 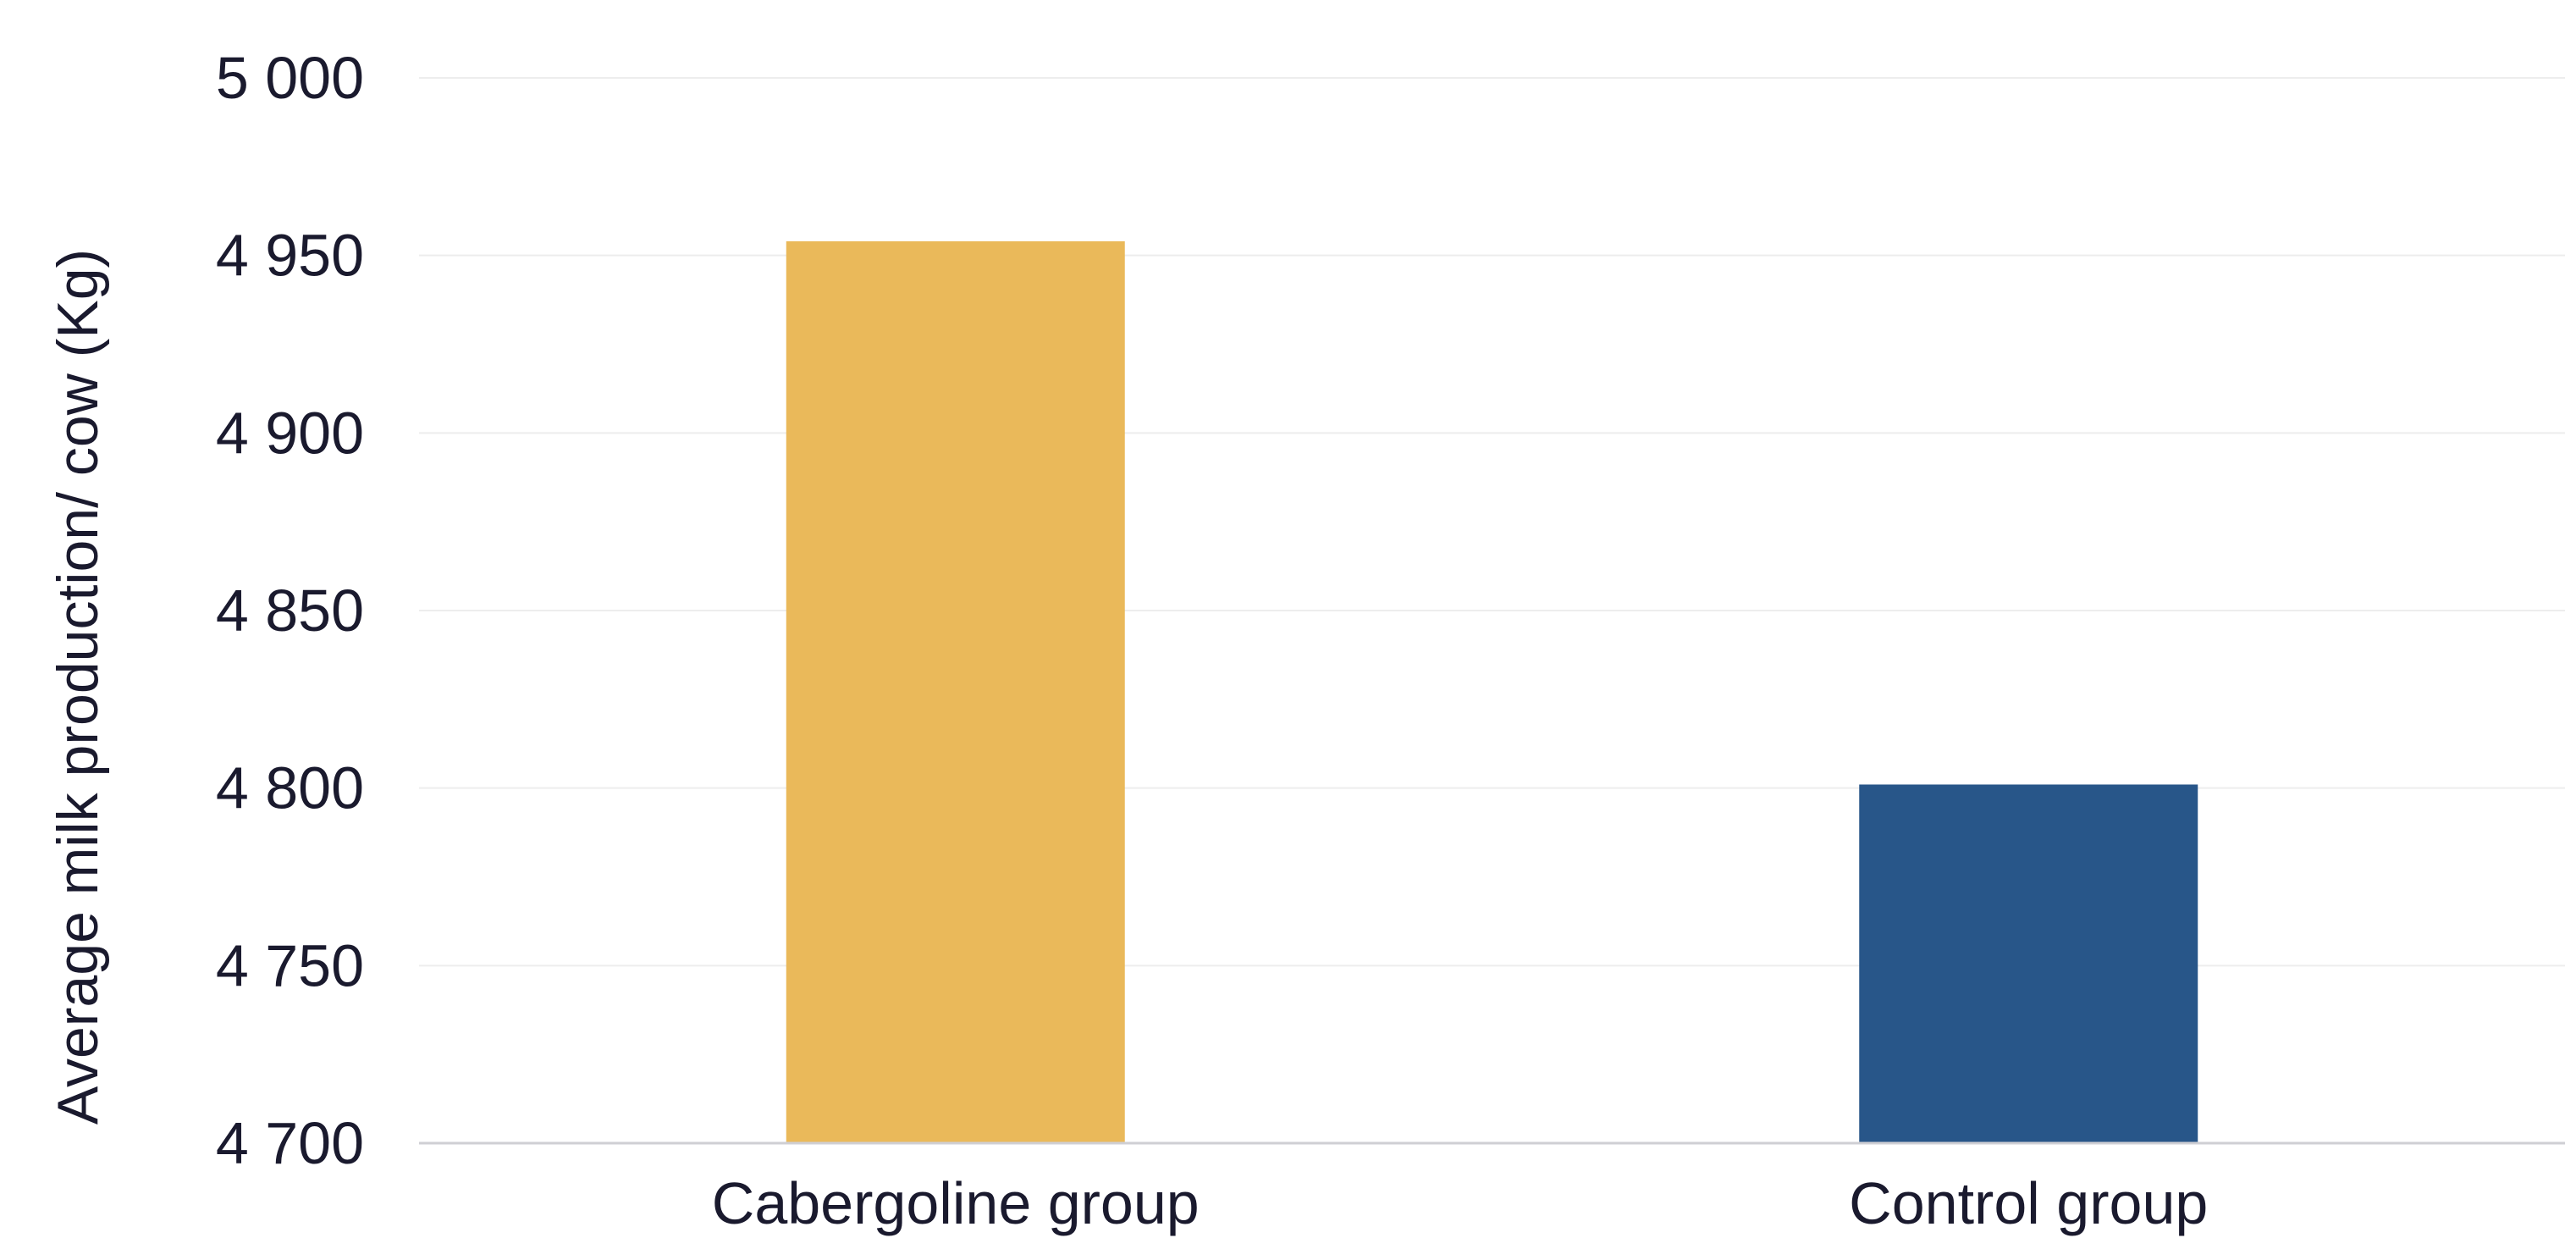 What do you see at coordinates (2029, 964) in the screenshot?
I see `bar-control-group` at bounding box center [2029, 964].